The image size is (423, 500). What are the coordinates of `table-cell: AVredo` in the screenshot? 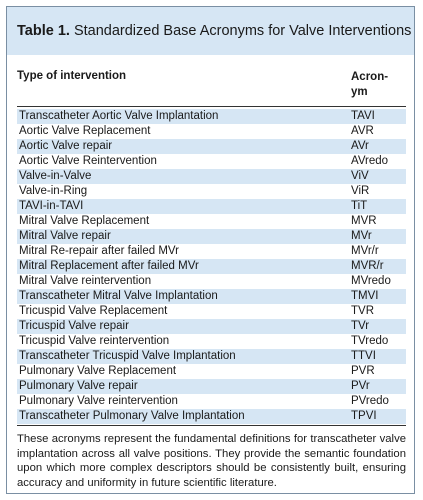 It's located at (370, 161).